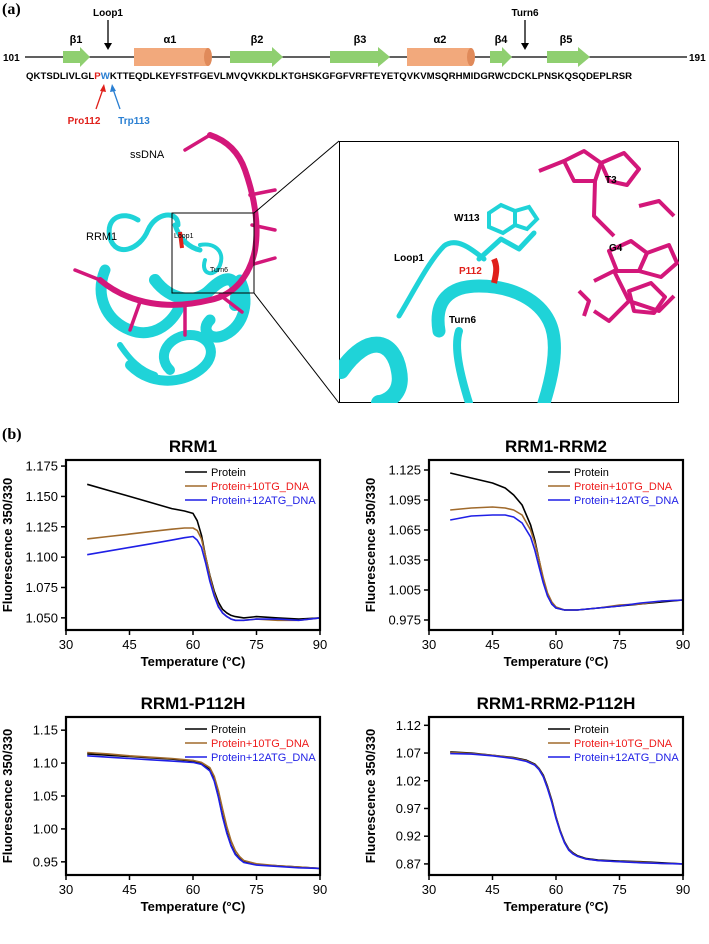 The height and width of the screenshot is (944, 709). Describe the element at coordinates (296, 272) in the screenshot. I see `zoom-connectors` at that location.